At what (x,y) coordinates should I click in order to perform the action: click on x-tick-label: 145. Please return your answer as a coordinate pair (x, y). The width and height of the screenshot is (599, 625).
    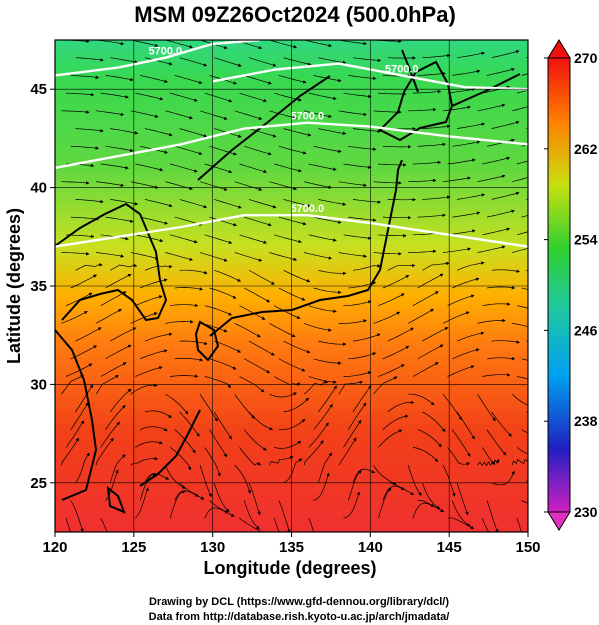
    Looking at the image, I should click on (449, 547).